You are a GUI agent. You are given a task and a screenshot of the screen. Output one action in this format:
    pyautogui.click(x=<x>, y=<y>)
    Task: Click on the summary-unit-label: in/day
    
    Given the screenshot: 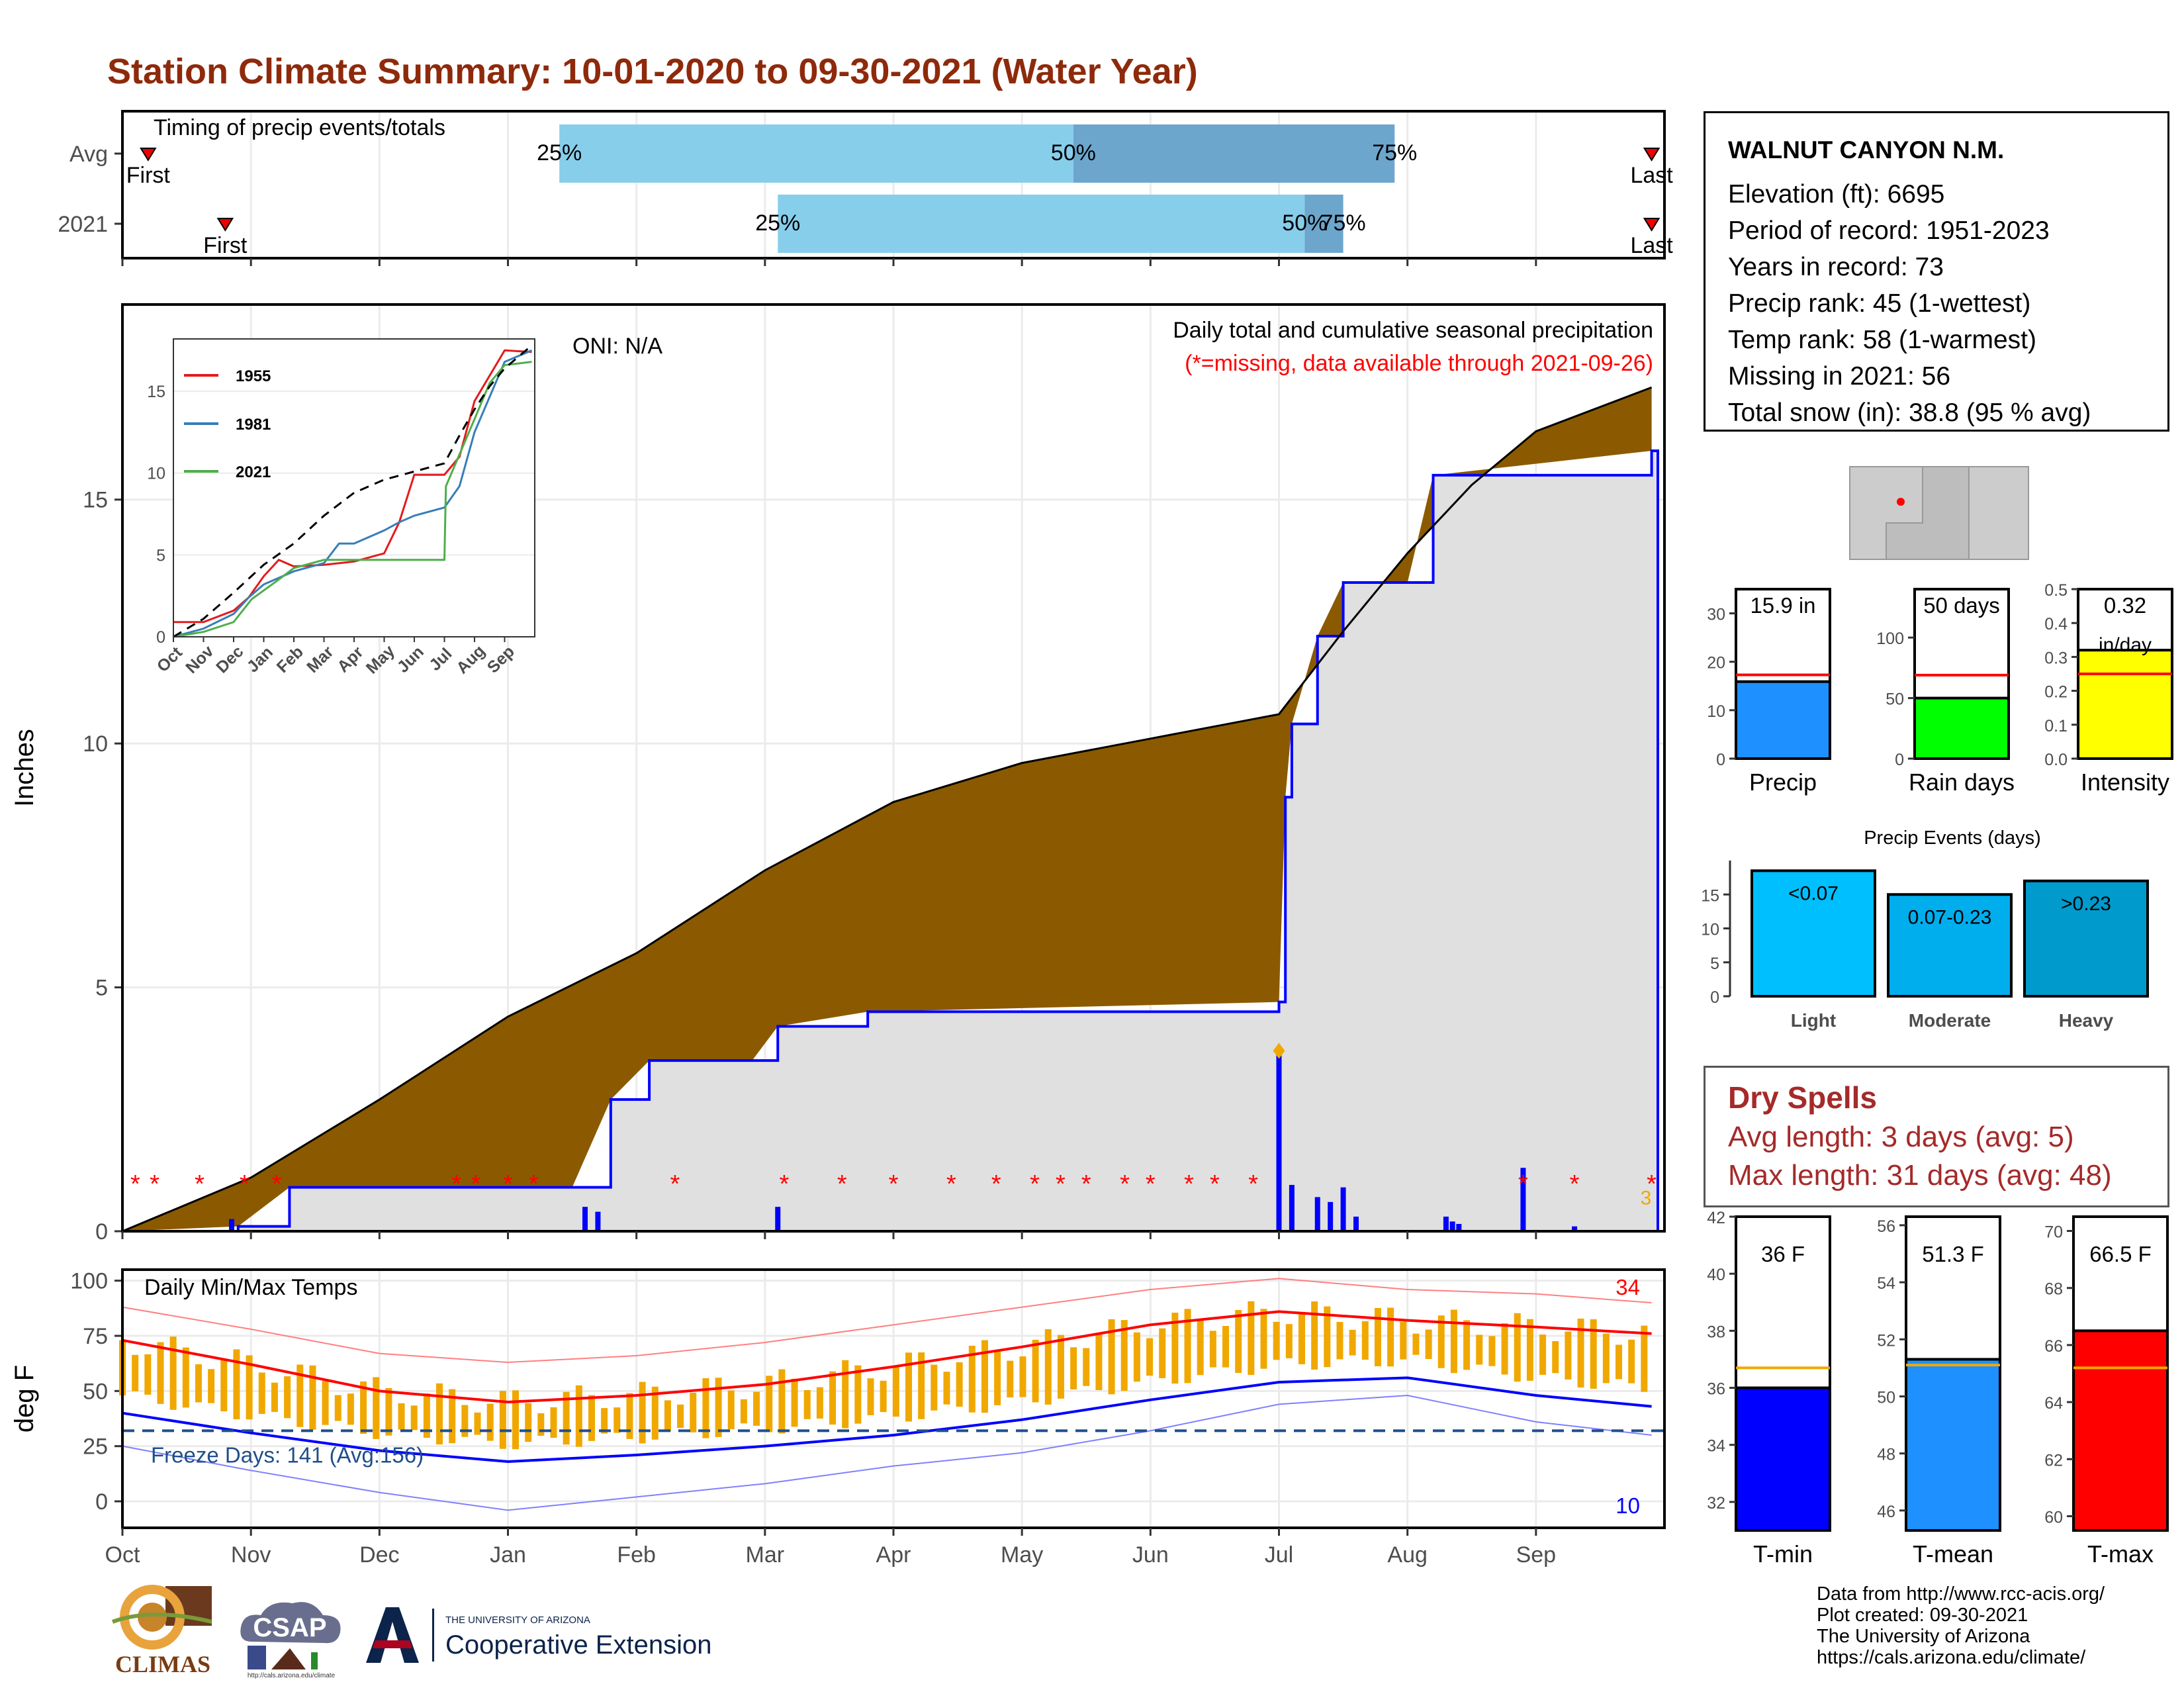 What is the action you would take?
    pyautogui.click(x=2125, y=645)
    